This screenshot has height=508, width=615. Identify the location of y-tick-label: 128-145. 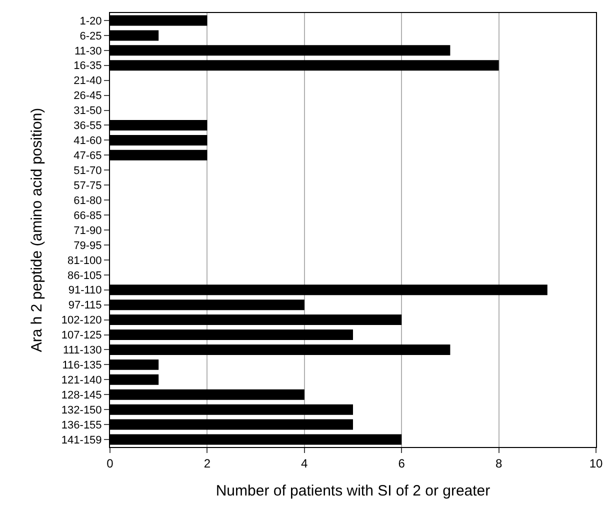
(81, 395).